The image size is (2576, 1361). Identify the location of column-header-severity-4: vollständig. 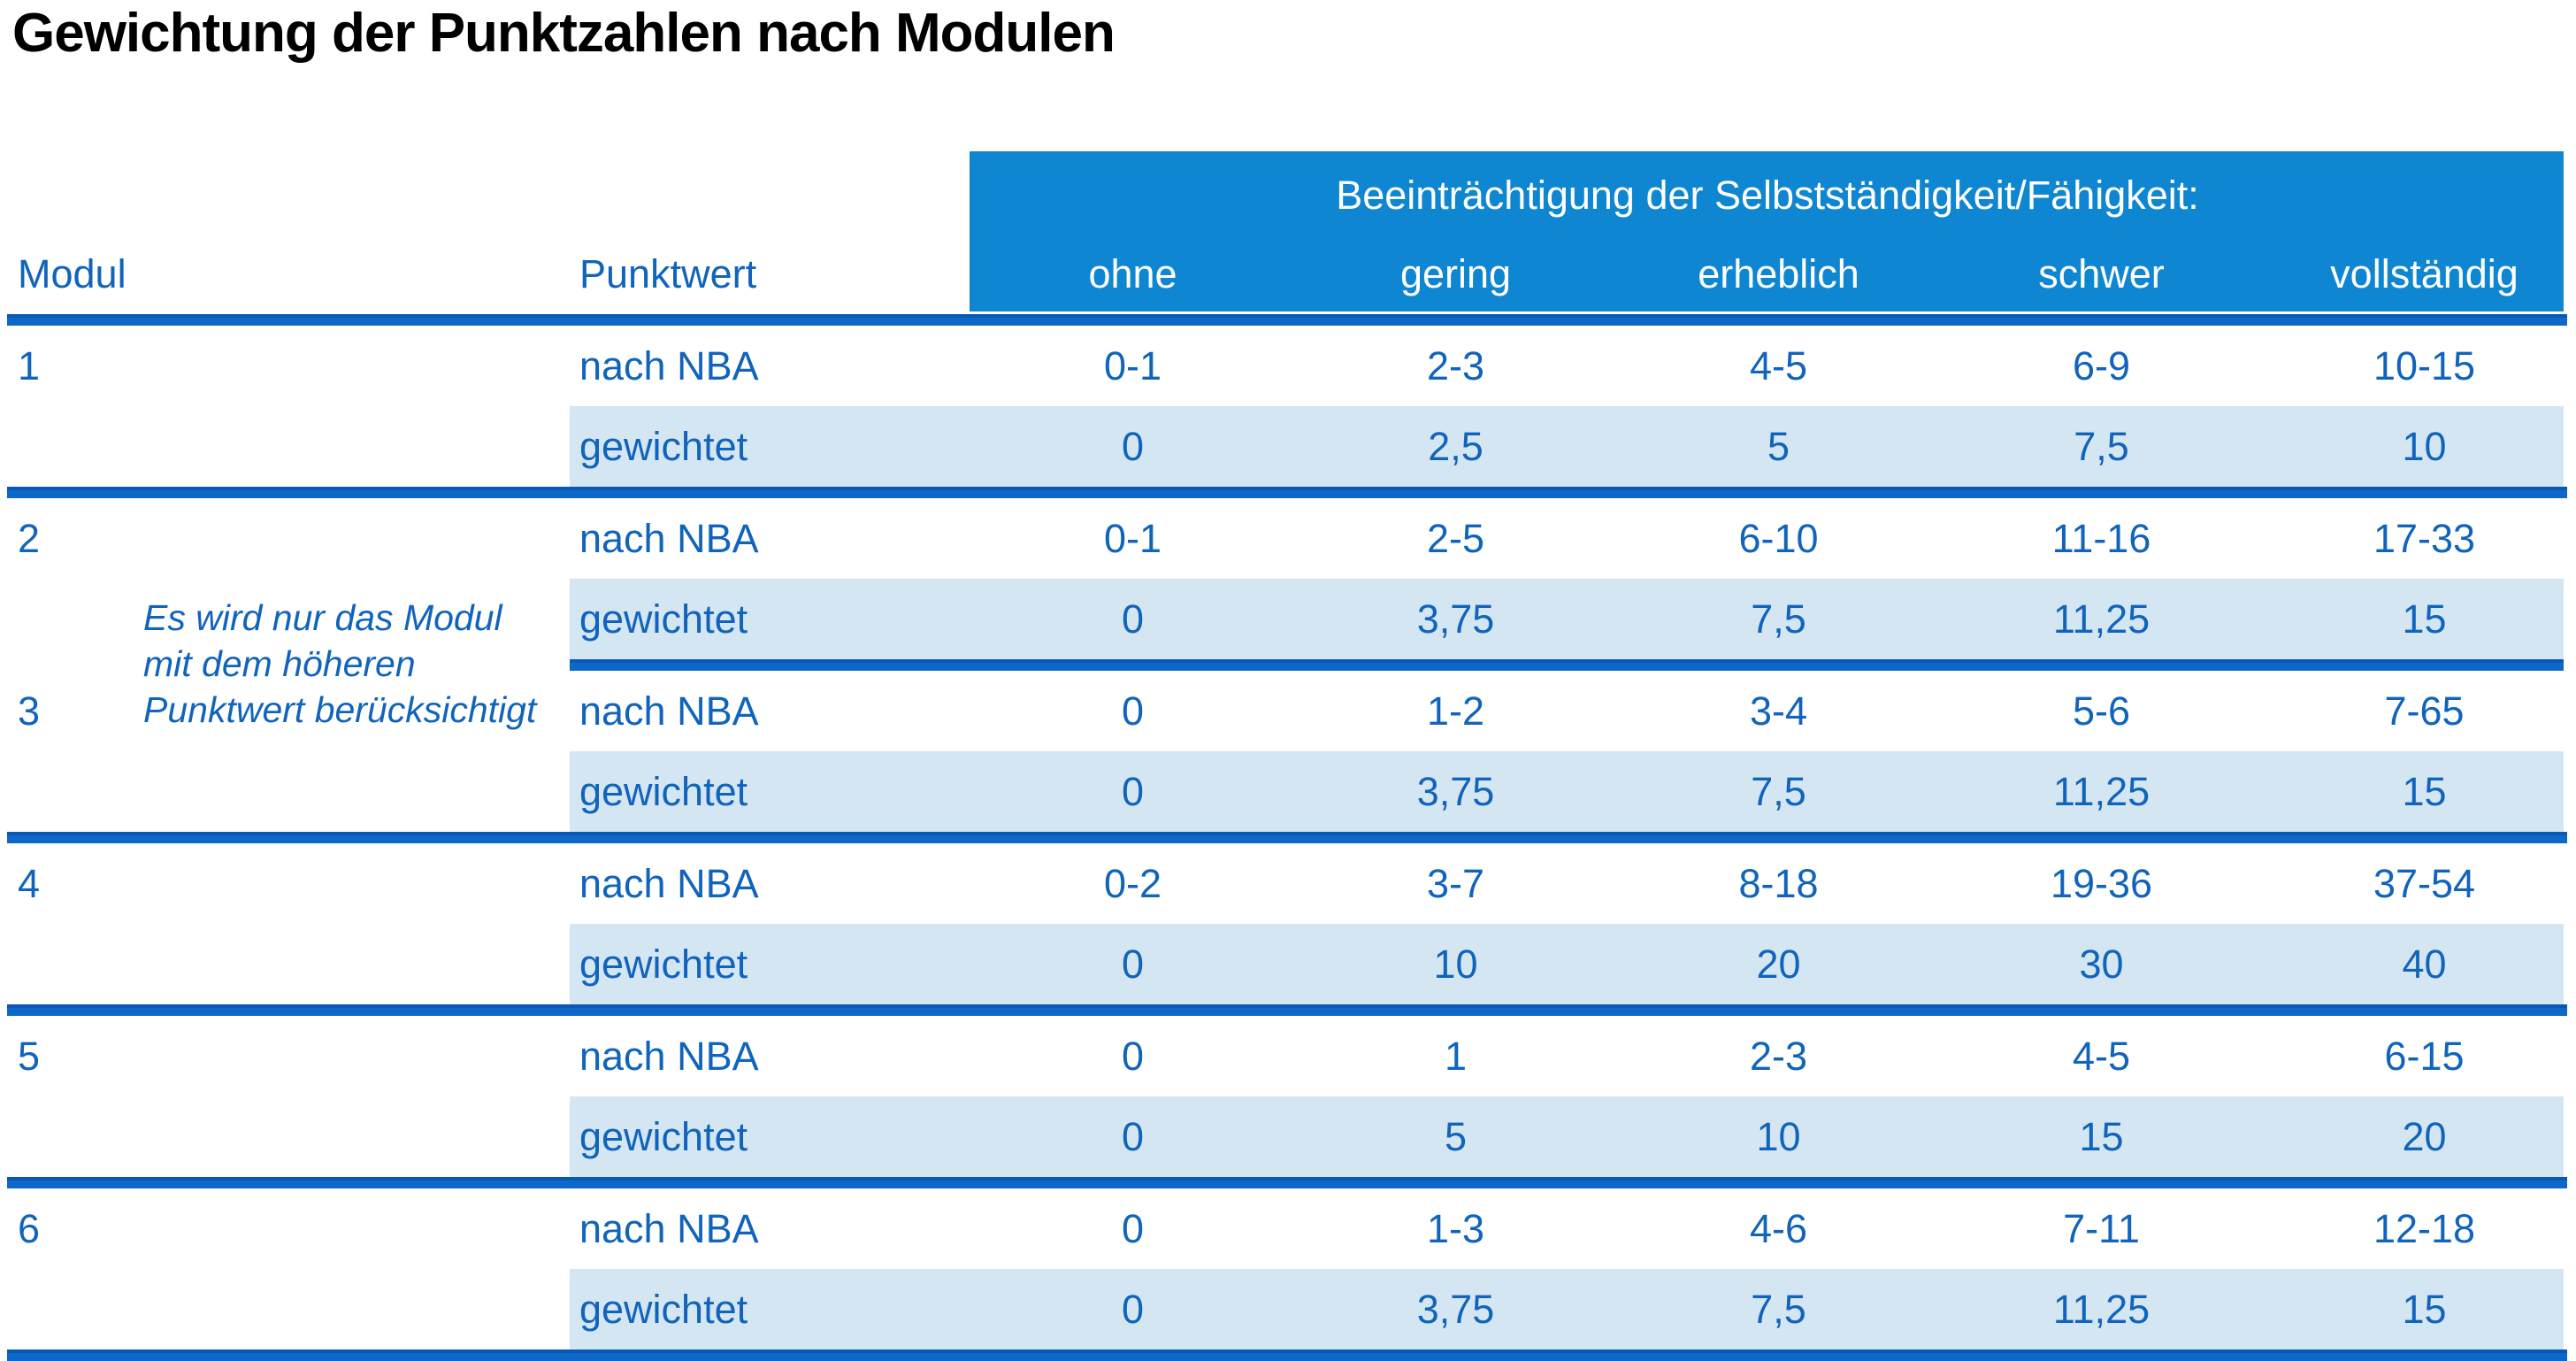
(2424, 273).